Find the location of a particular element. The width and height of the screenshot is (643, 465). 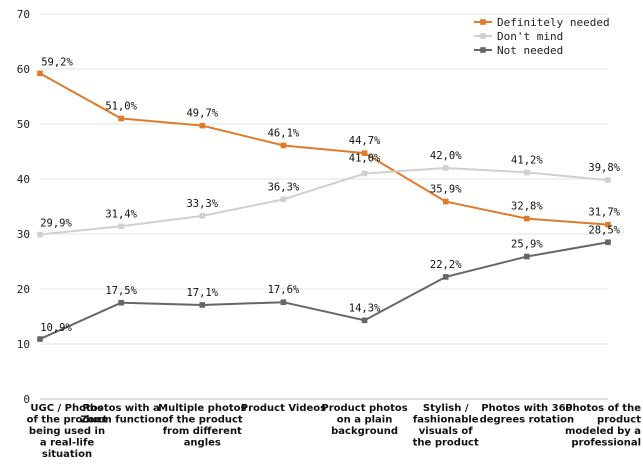

data-label-2-3: 17,6% is located at coordinates (284, 290).